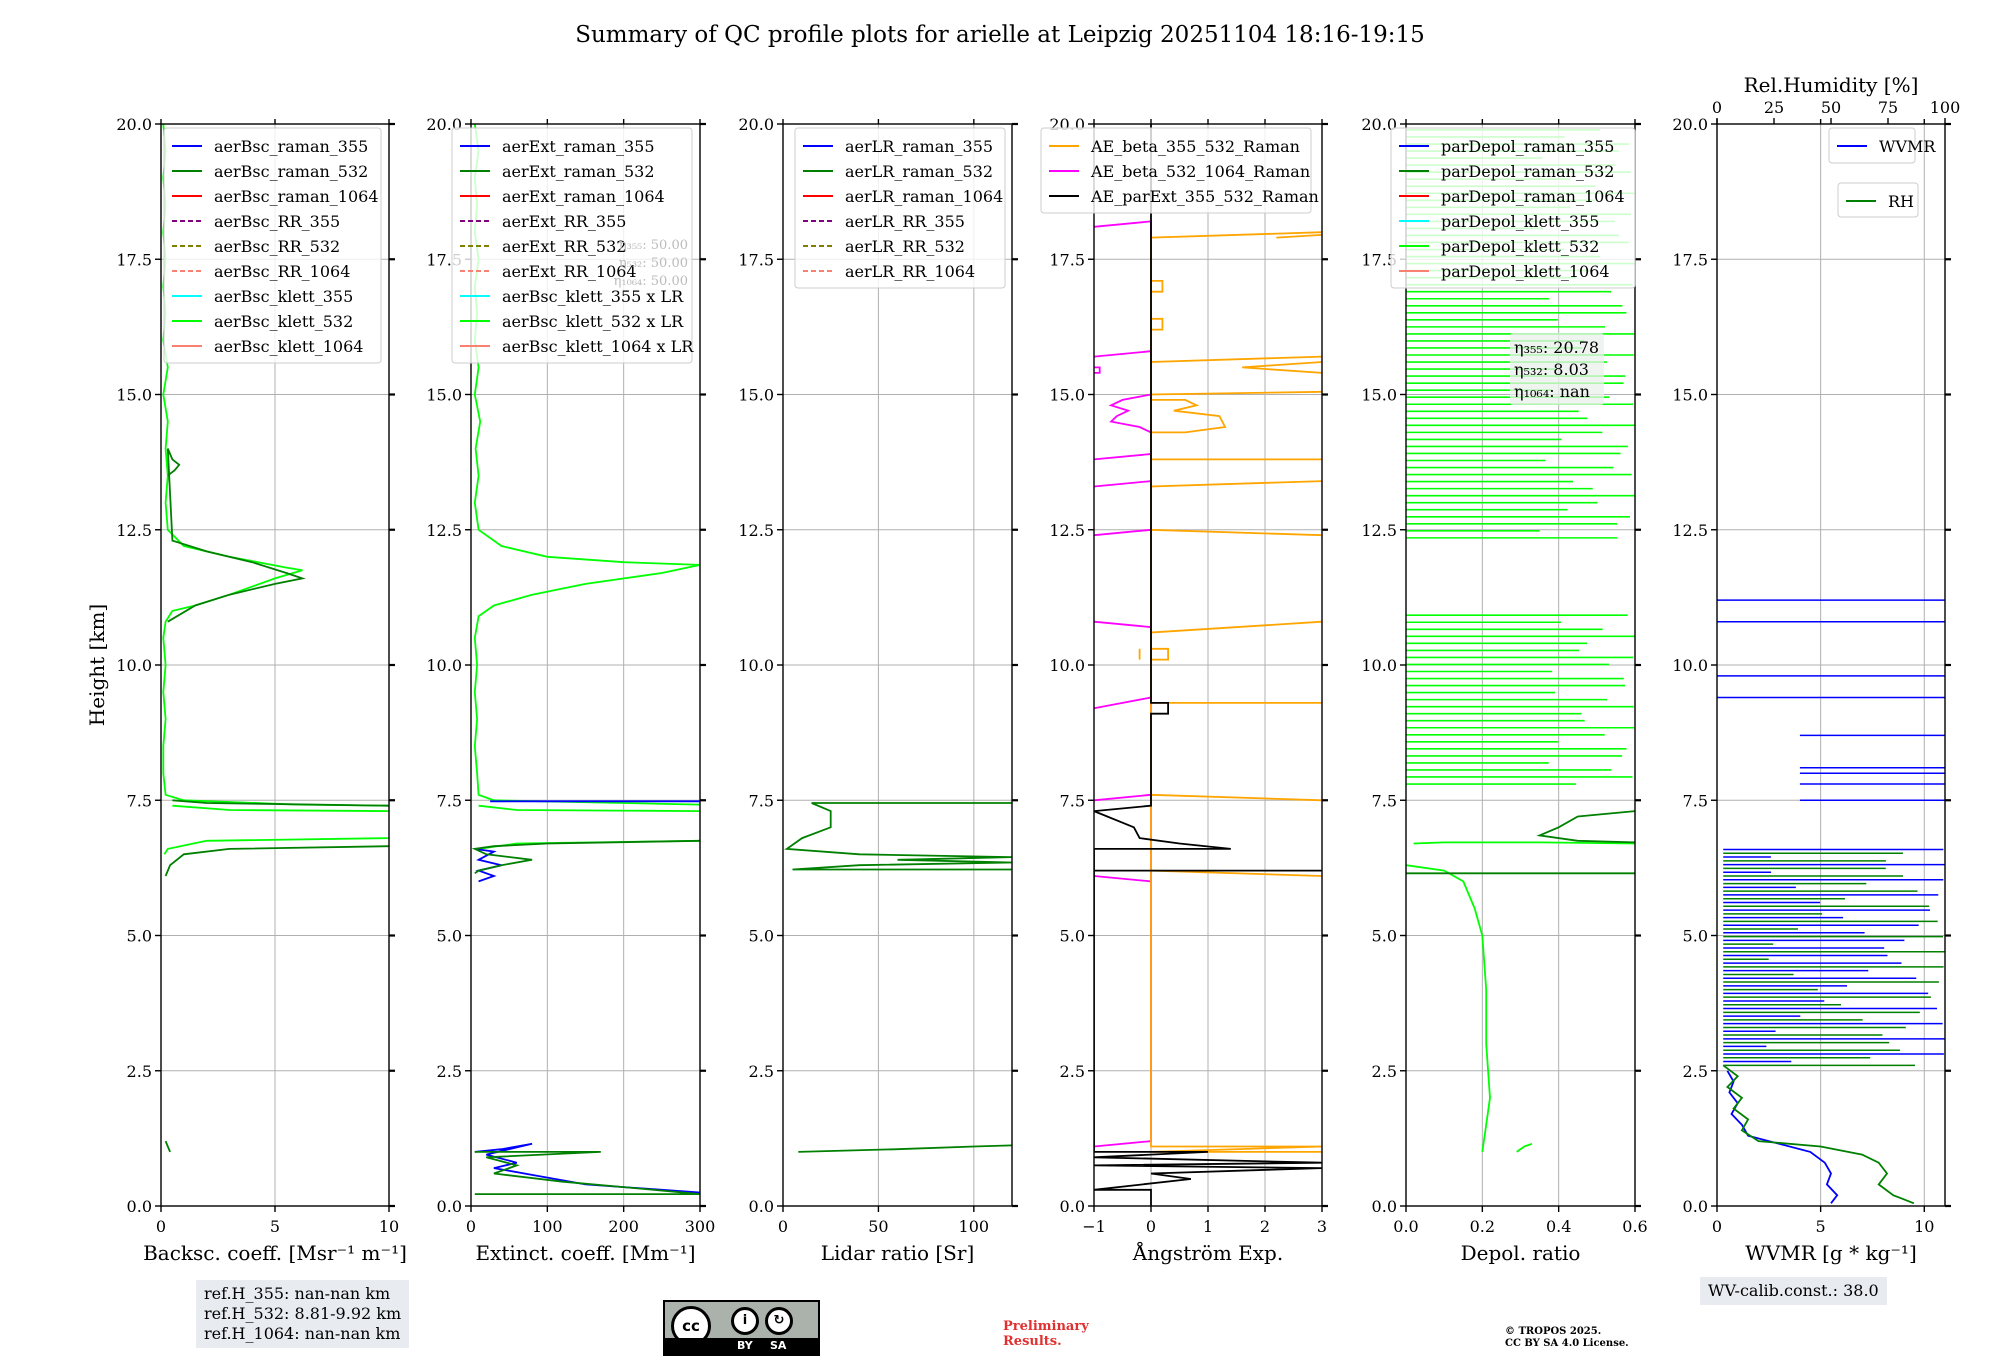 The height and width of the screenshot is (1360, 2000). I want to click on legend-label: aerBsc_klett_532 x LR, so click(593, 321).